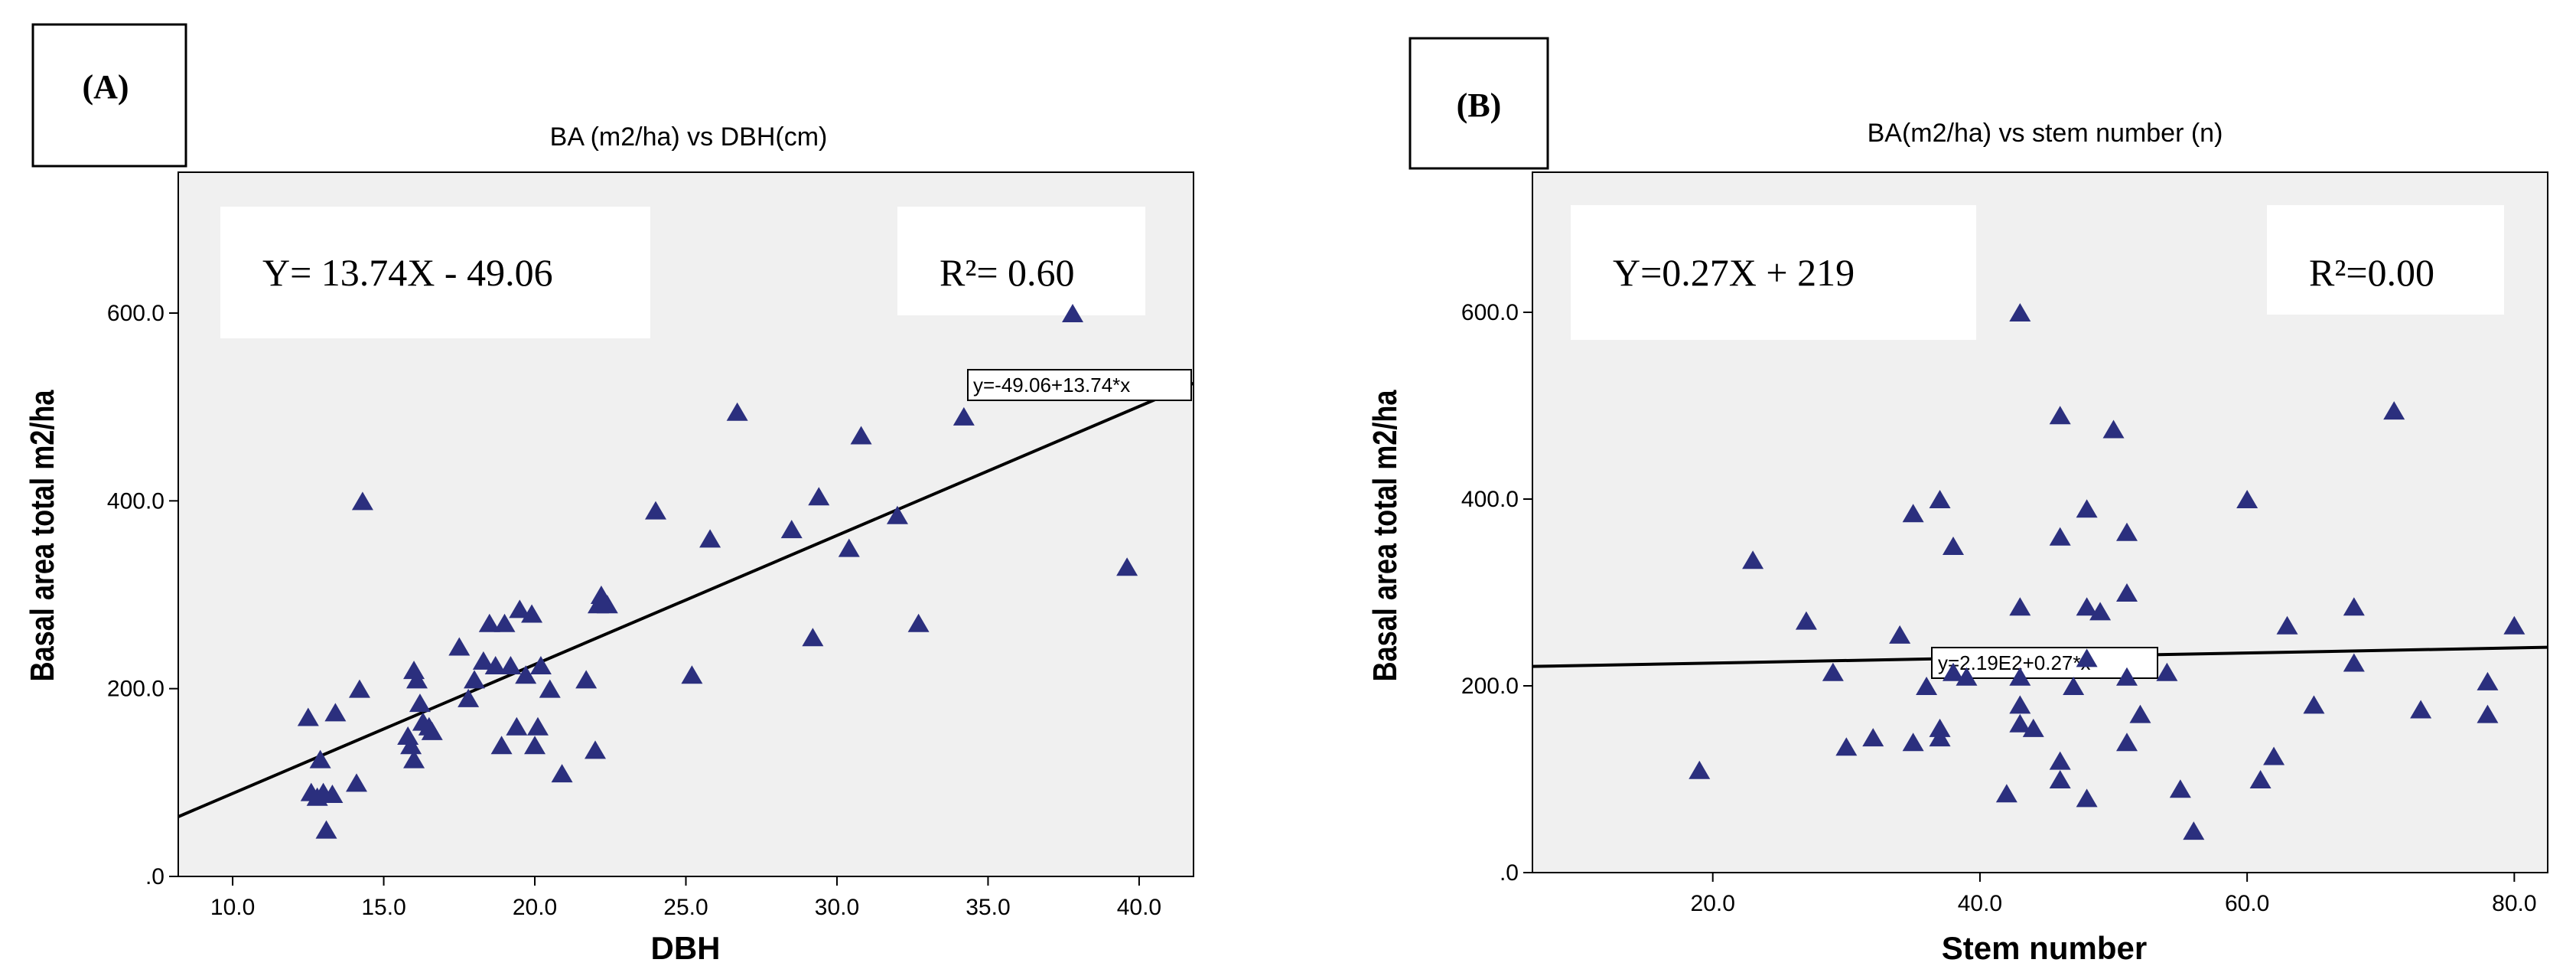 This screenshot has width=2576, height=979. Describe the element at coordinates (1480, 105) in the screenshot. I see `panel-b-label: (B)` at that location.